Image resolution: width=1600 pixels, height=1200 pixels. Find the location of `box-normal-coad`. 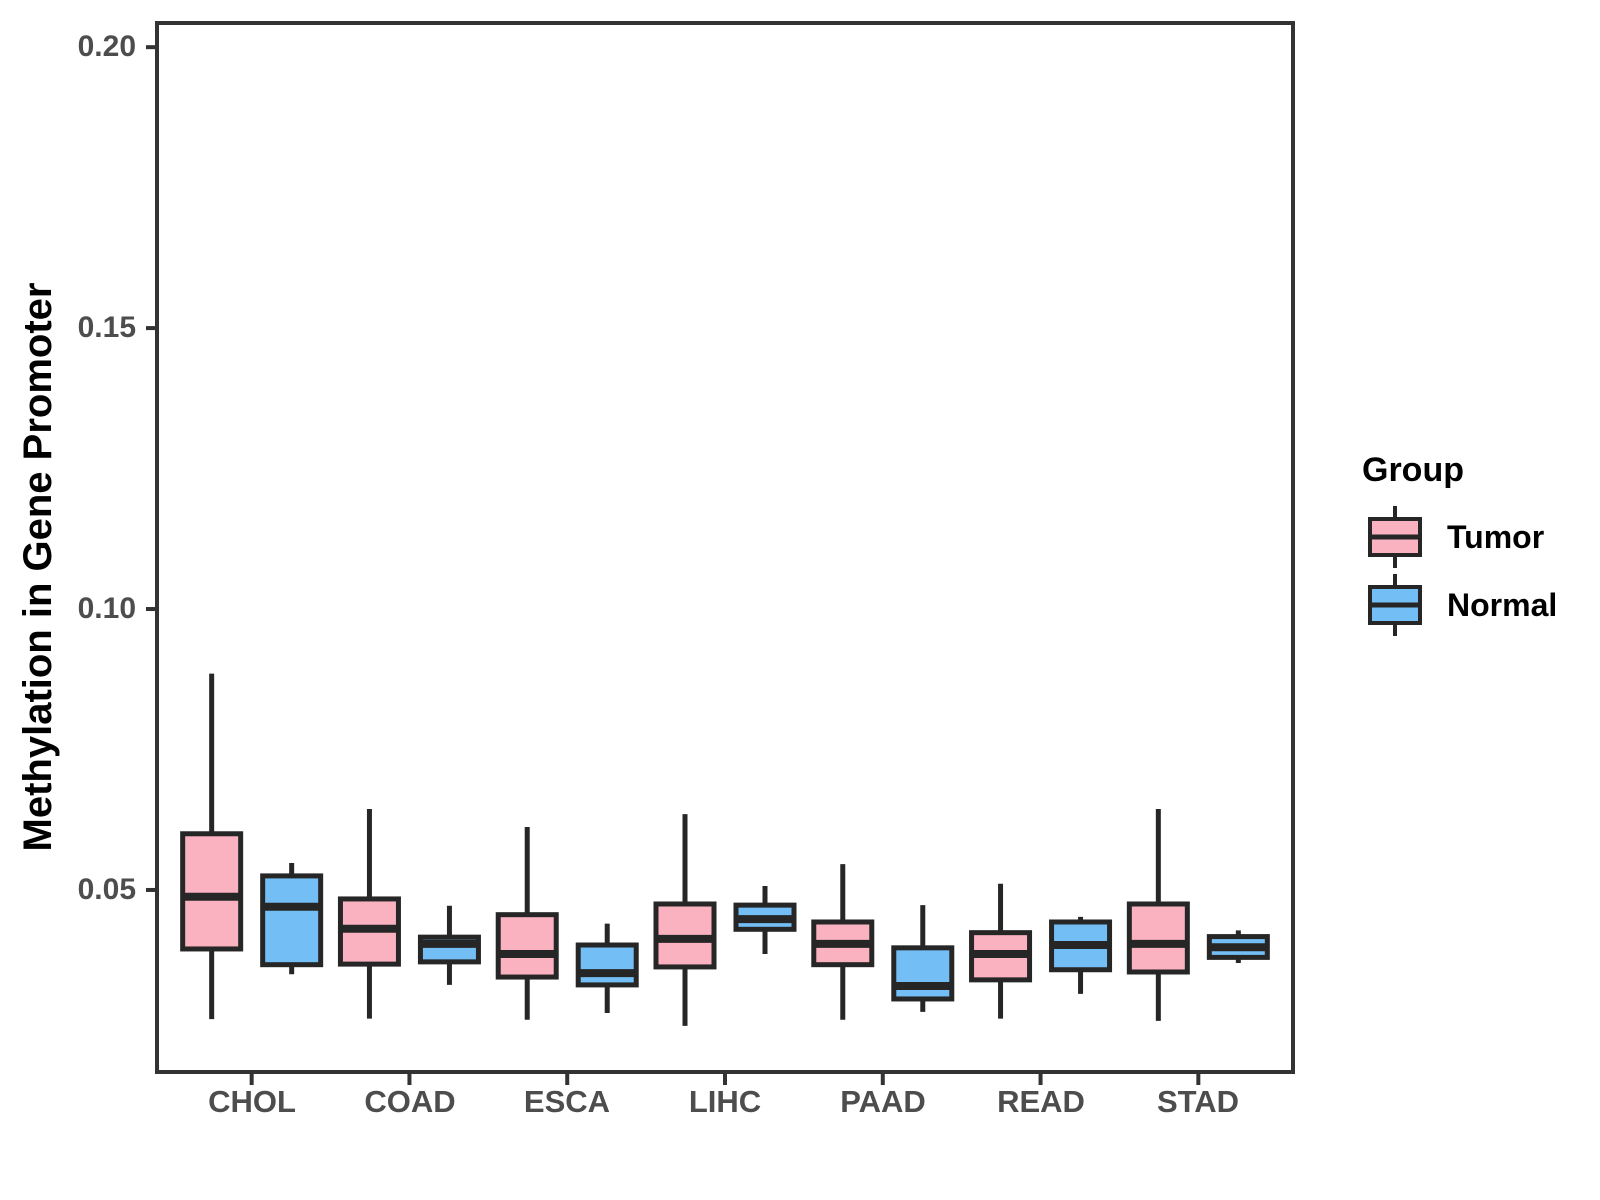

box-normal-coad is located at coordinates (449, 945).